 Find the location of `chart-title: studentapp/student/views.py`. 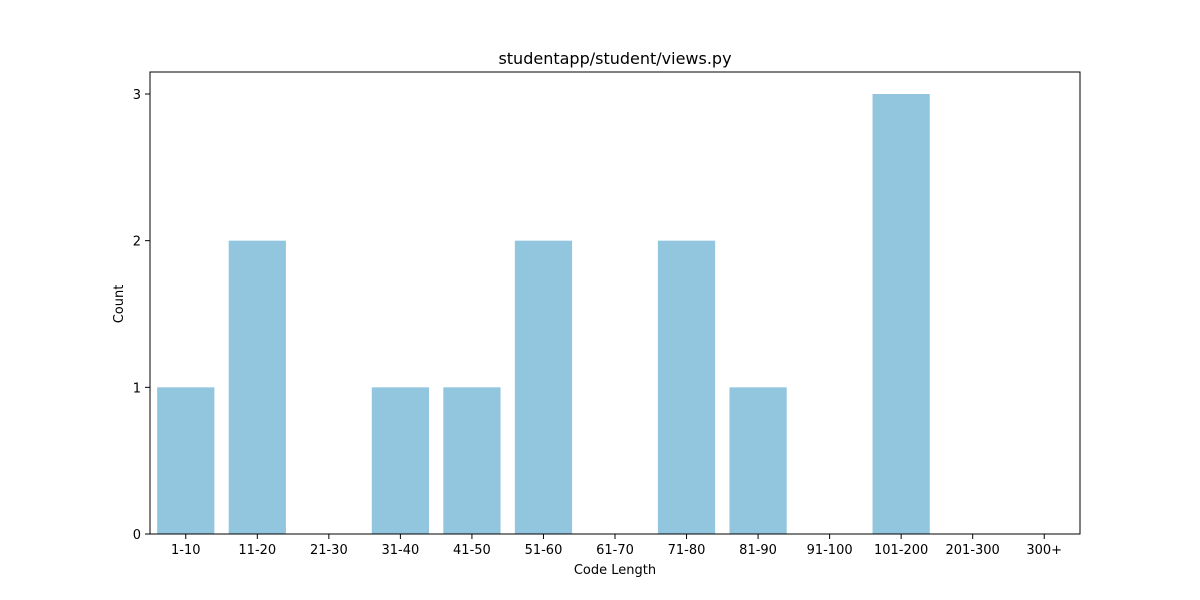

chart-title: studentapp/student/views.py is located at coordinates (614, 58).